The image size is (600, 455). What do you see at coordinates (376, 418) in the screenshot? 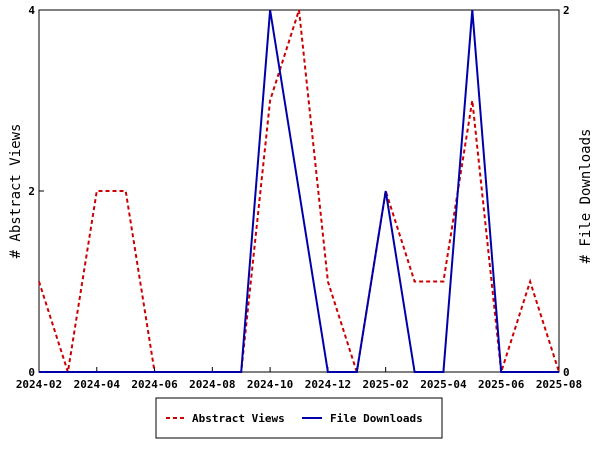
I see `legend-label-file-downloads: File Downloads` at bounding box center [376, 418].